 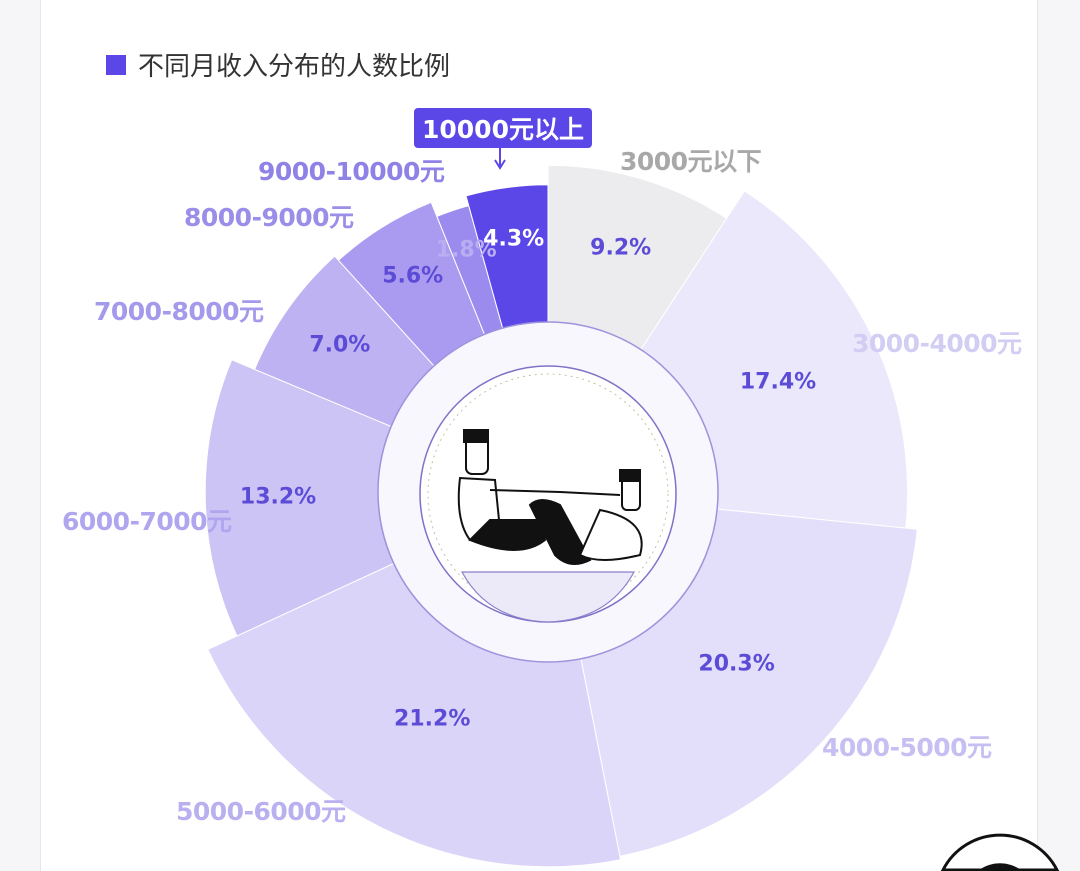 I want to click on rose-slice, so click(x=377, y=498).